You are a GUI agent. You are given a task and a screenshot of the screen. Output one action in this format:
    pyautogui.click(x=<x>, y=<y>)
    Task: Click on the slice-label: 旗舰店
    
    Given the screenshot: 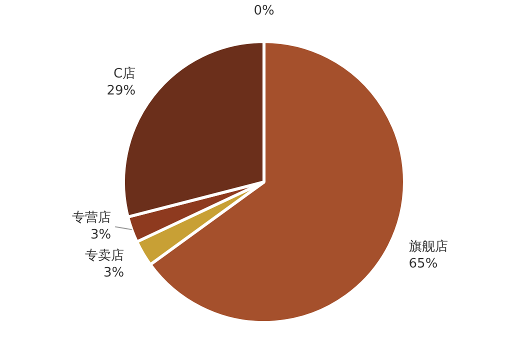 What is the action you would take?
    pyautogui.click(x=428, y=246)
    